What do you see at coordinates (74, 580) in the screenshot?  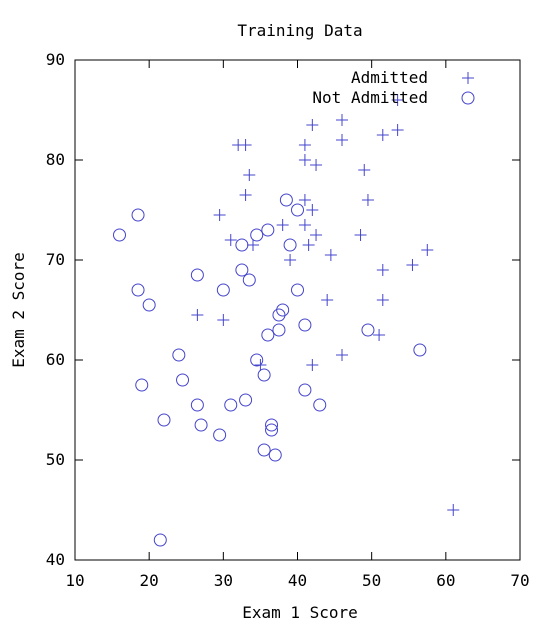 I see `x-tick-label: 10` at bounding box center [74, 580].